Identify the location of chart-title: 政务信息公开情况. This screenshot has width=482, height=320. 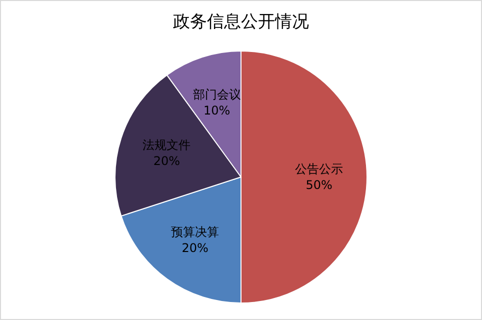
(241, 22).